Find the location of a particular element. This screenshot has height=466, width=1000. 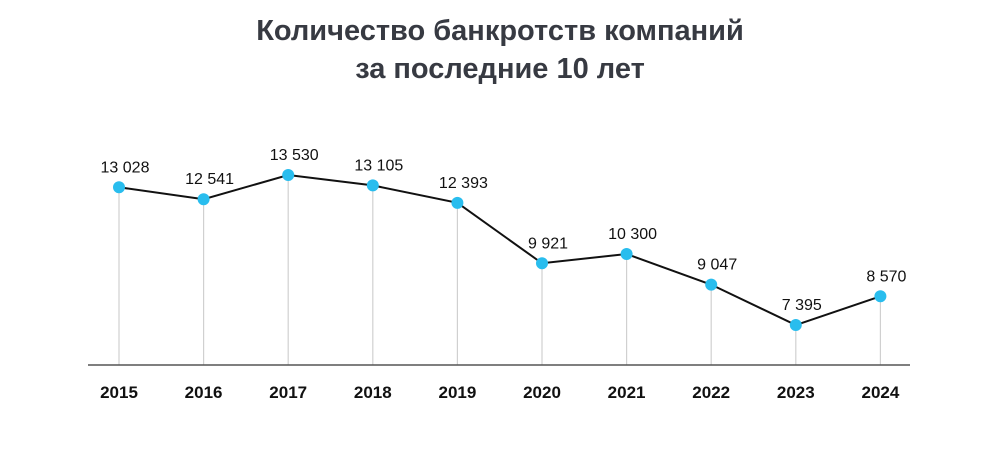

x-tick-label: 2024 is located at coordinates (880, 392).